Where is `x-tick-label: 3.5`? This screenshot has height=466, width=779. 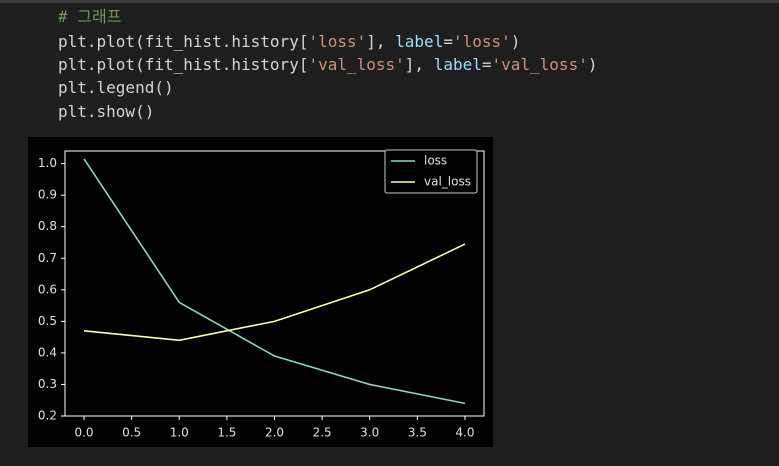 x-tick-label: 3.5 is located at coordinates (417, 433).